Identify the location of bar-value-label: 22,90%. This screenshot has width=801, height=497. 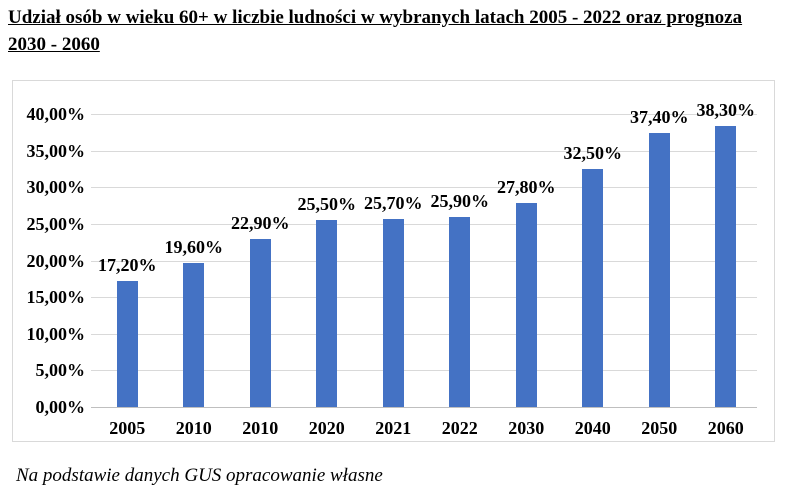
(260, 223).